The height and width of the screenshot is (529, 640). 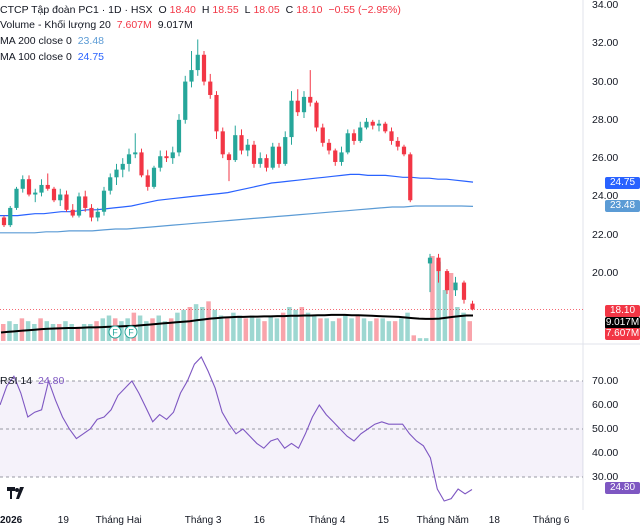 What do you see at coordinates (16, 493) in the screenshot?
I see `tradingview-logo-icon` at bounding box center [16, 493].